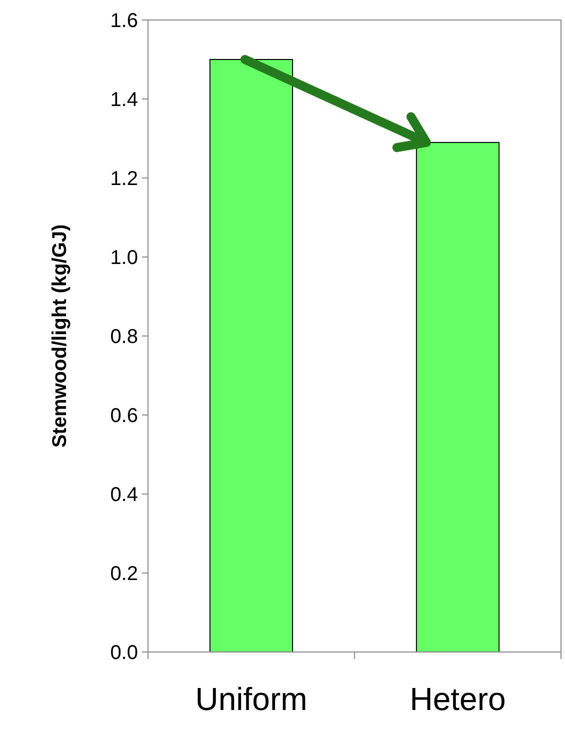 Image resolution: width=565 pixels, height=731 pixels. I want to click on y-tick-label: 0.4, so click(124, 495).